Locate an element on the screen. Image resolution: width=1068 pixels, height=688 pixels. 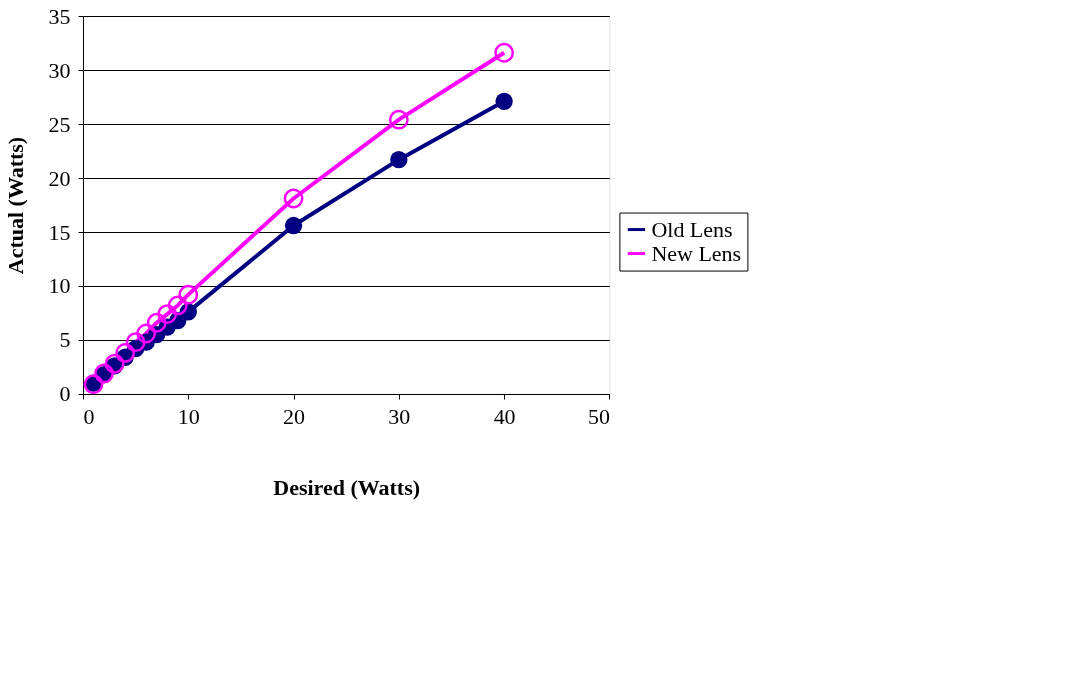
y-tick-label: 10 is located at coordinates (59, 286).